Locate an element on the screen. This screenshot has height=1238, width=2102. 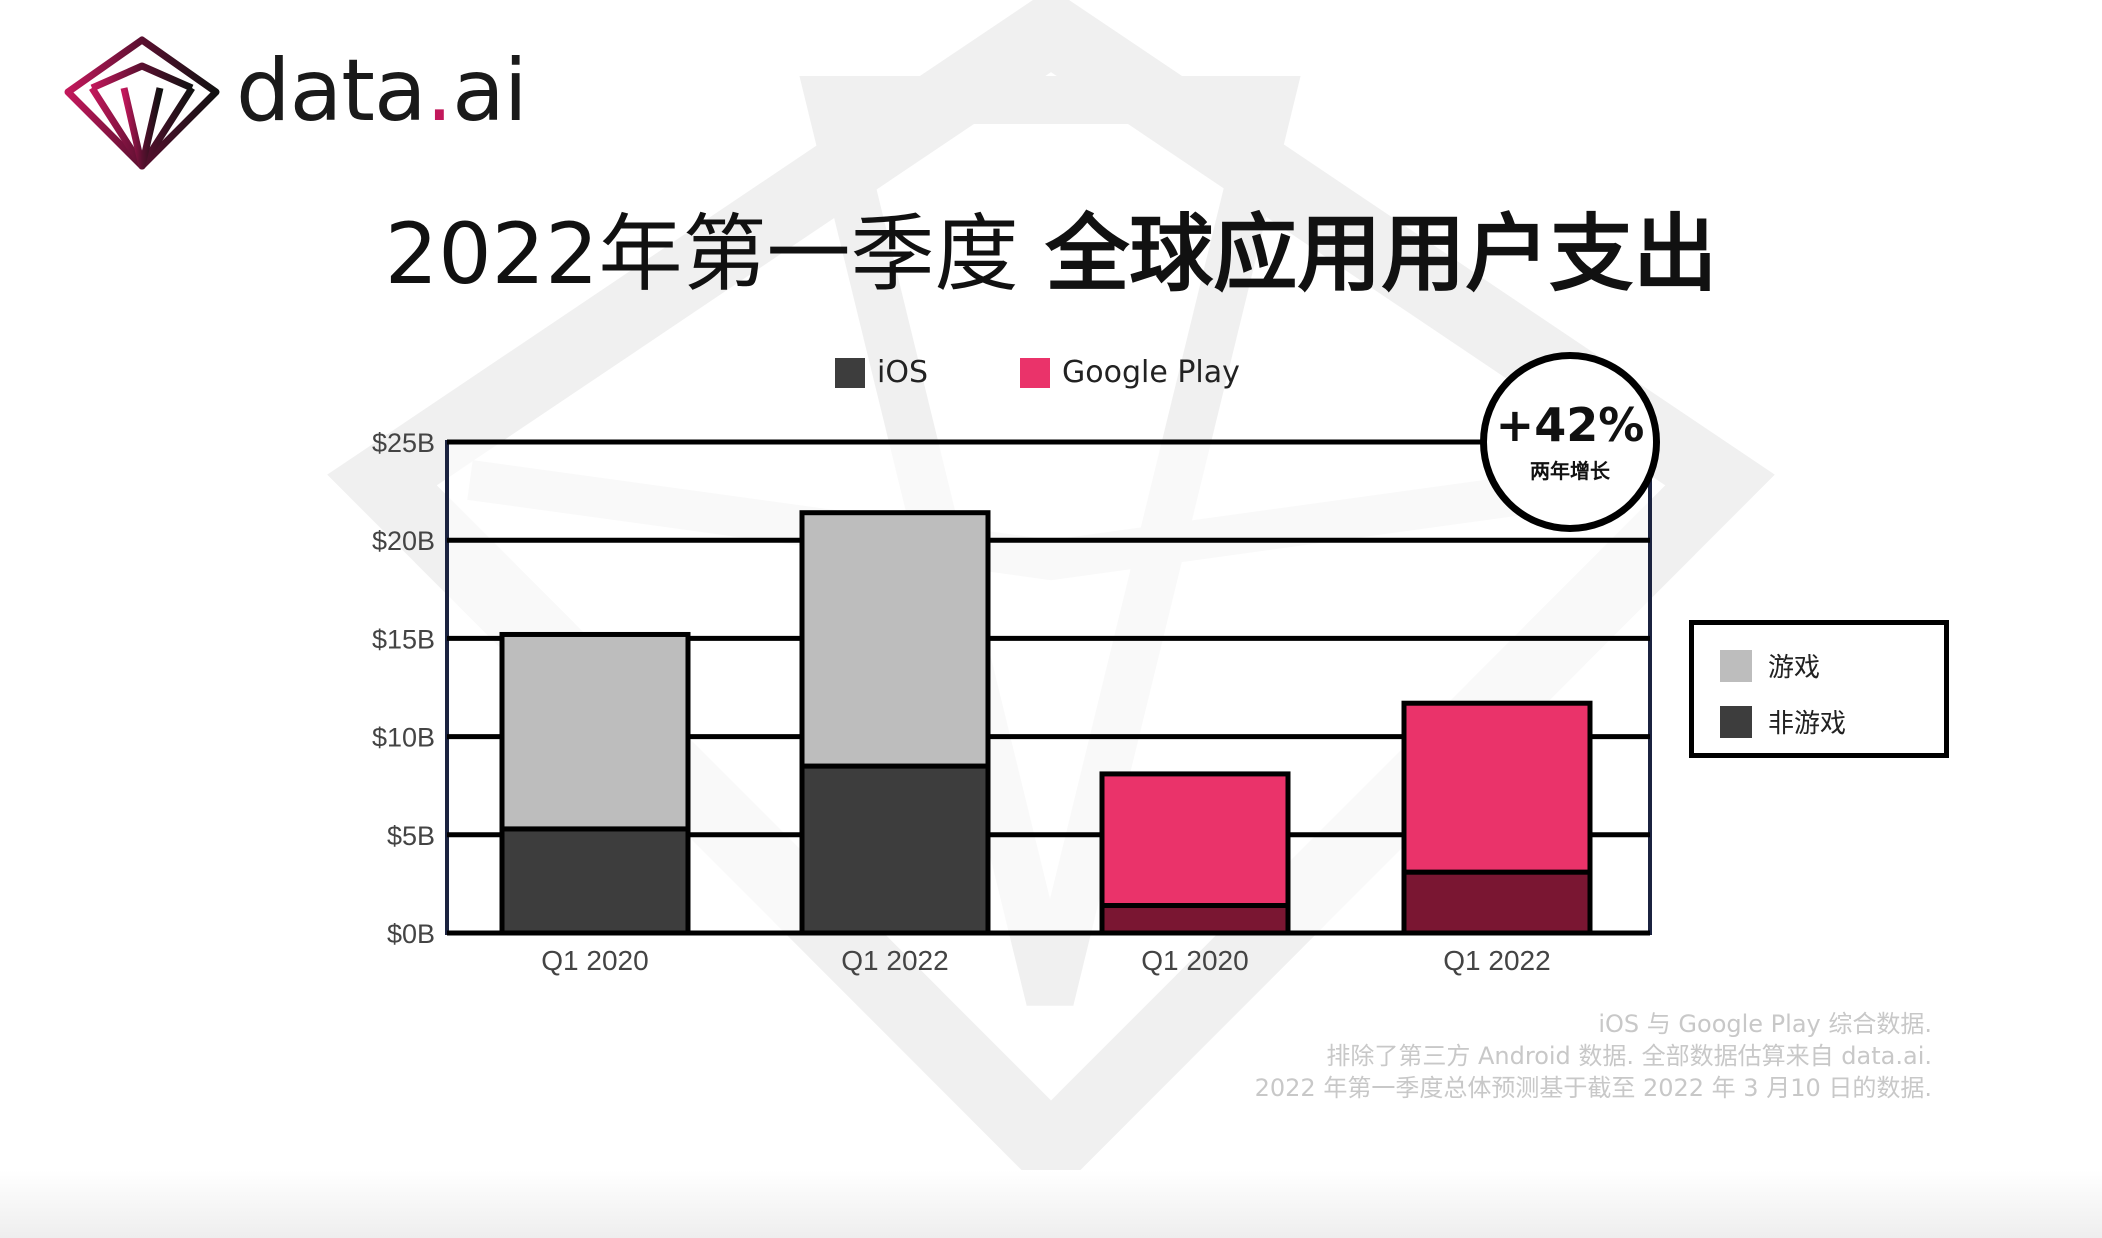
legend-swatch-games is located at coordinates (1736, 665).